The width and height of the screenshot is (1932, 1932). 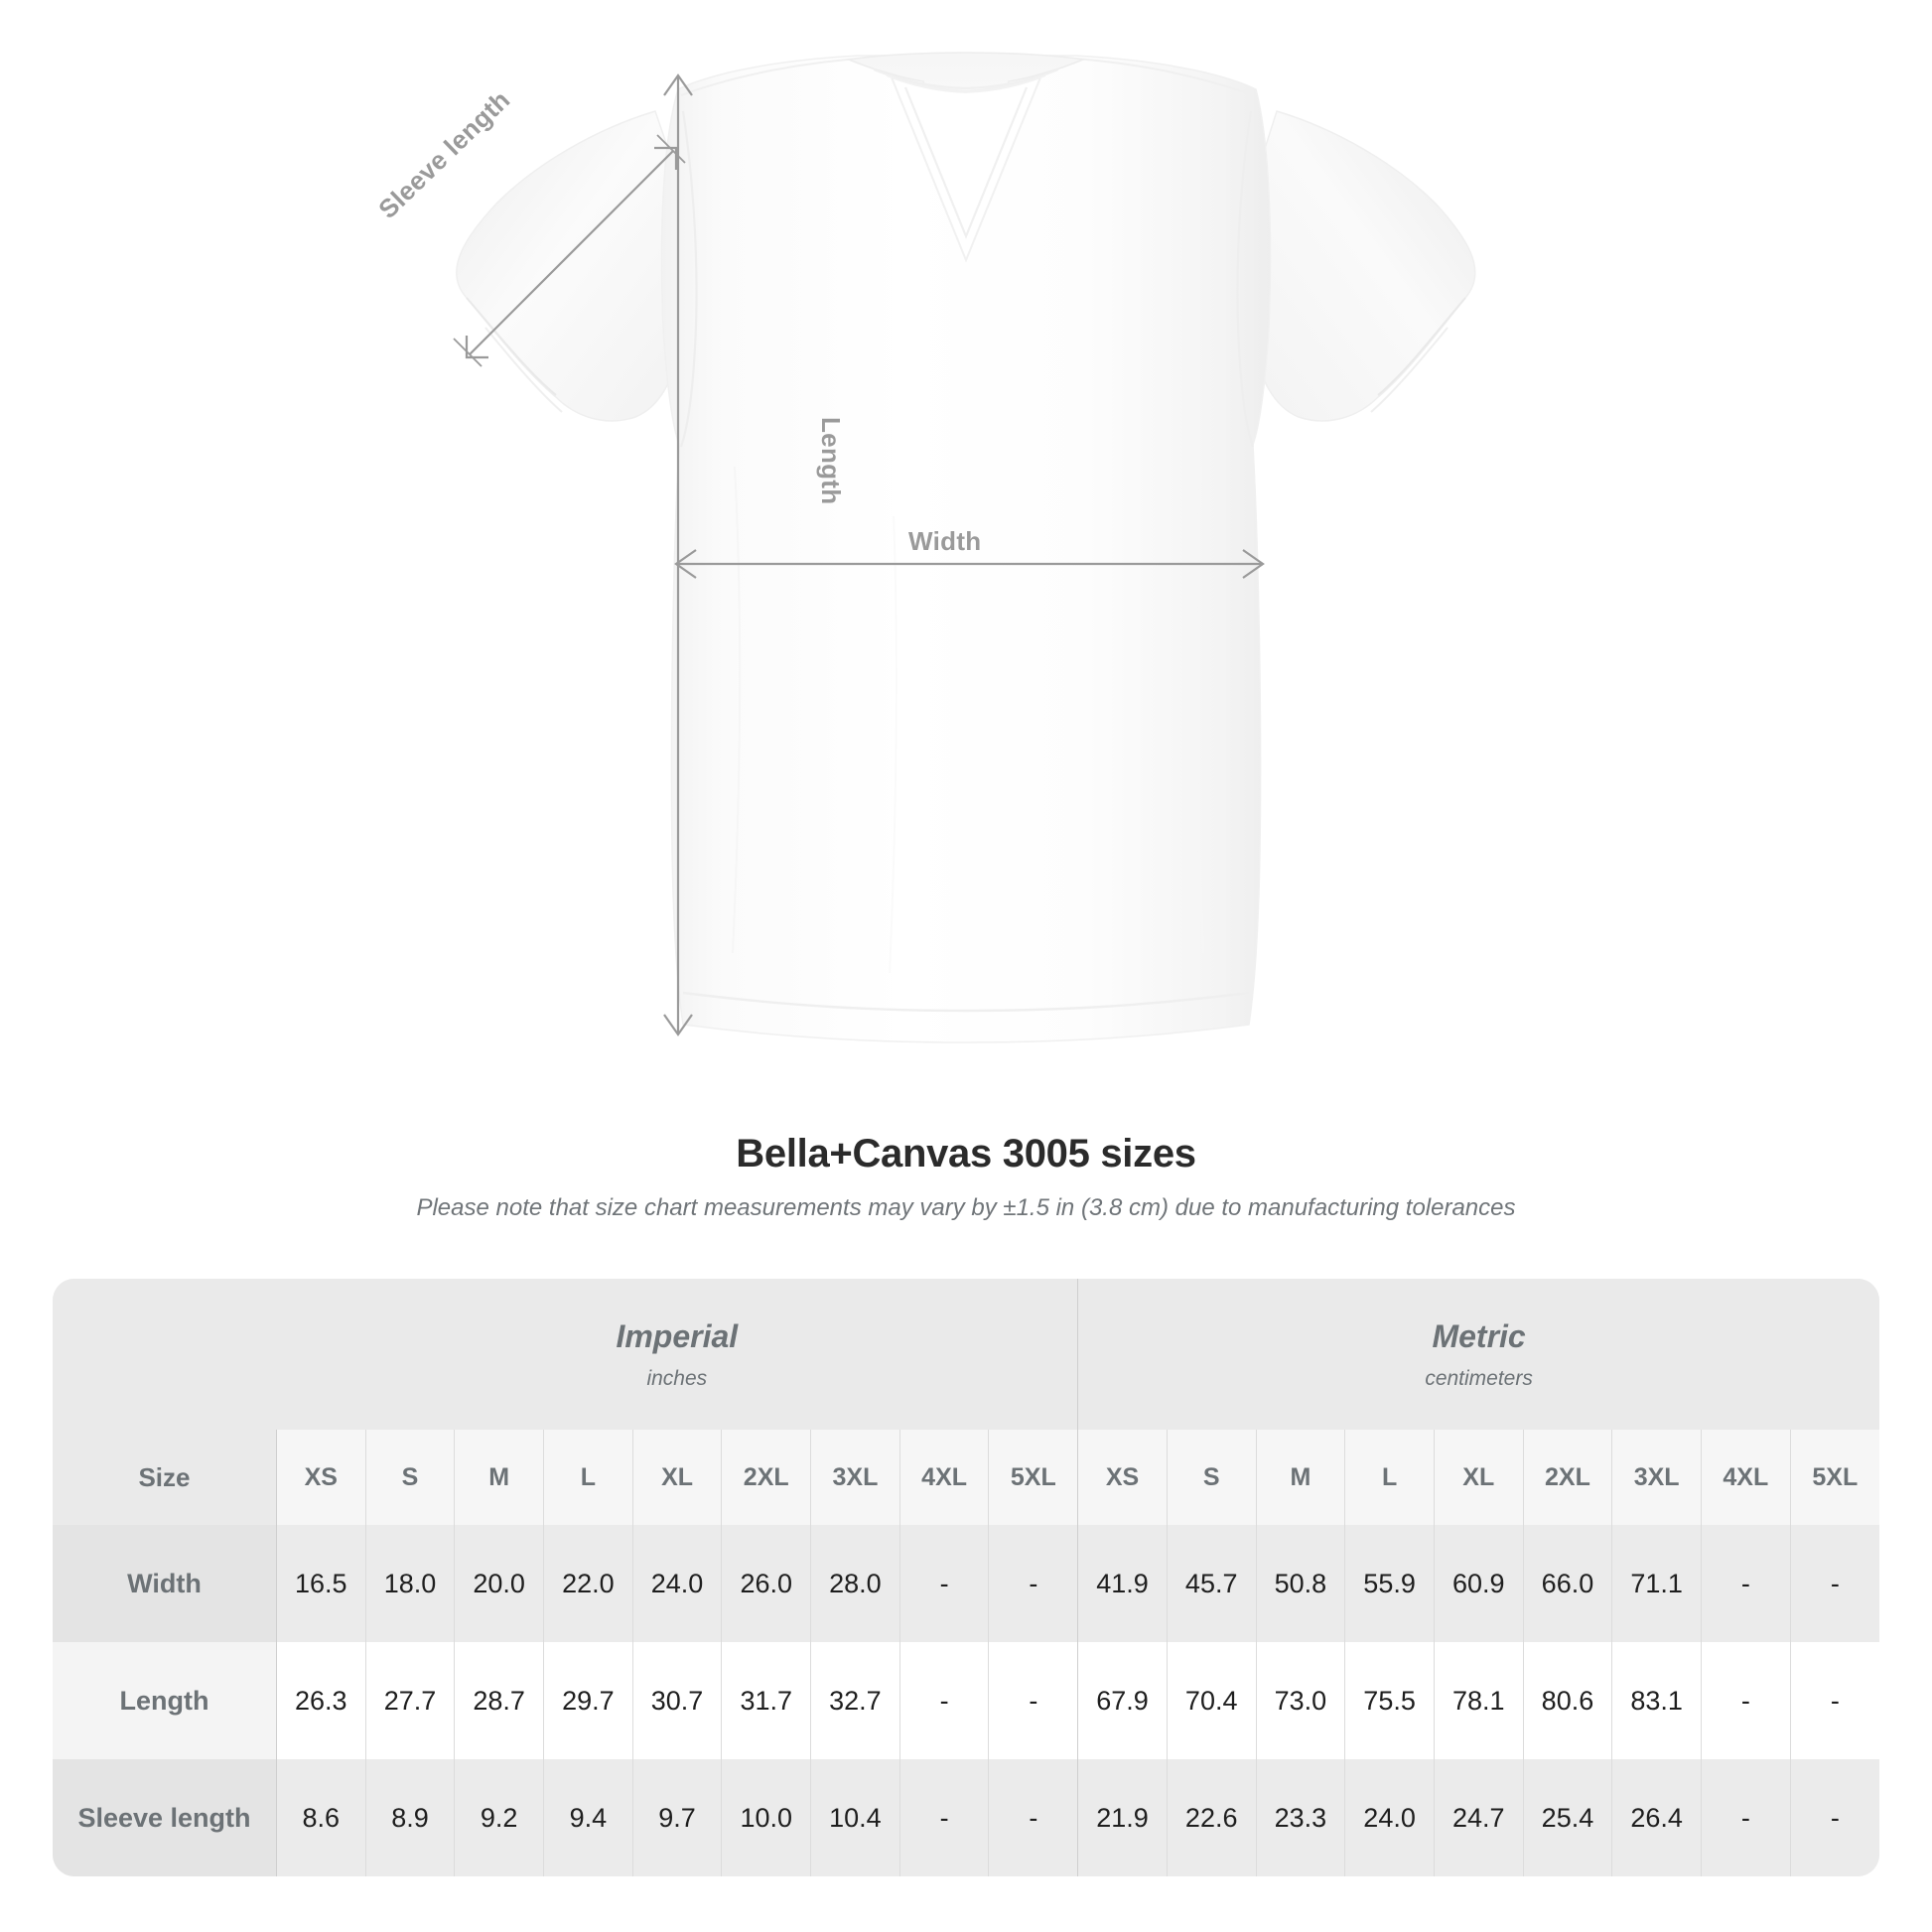 What do you see at coordinates (855, 1701) in the screenshot?
I see `cell-length-imperial-3xl: 32.7` at bounding box center [855, 1701].